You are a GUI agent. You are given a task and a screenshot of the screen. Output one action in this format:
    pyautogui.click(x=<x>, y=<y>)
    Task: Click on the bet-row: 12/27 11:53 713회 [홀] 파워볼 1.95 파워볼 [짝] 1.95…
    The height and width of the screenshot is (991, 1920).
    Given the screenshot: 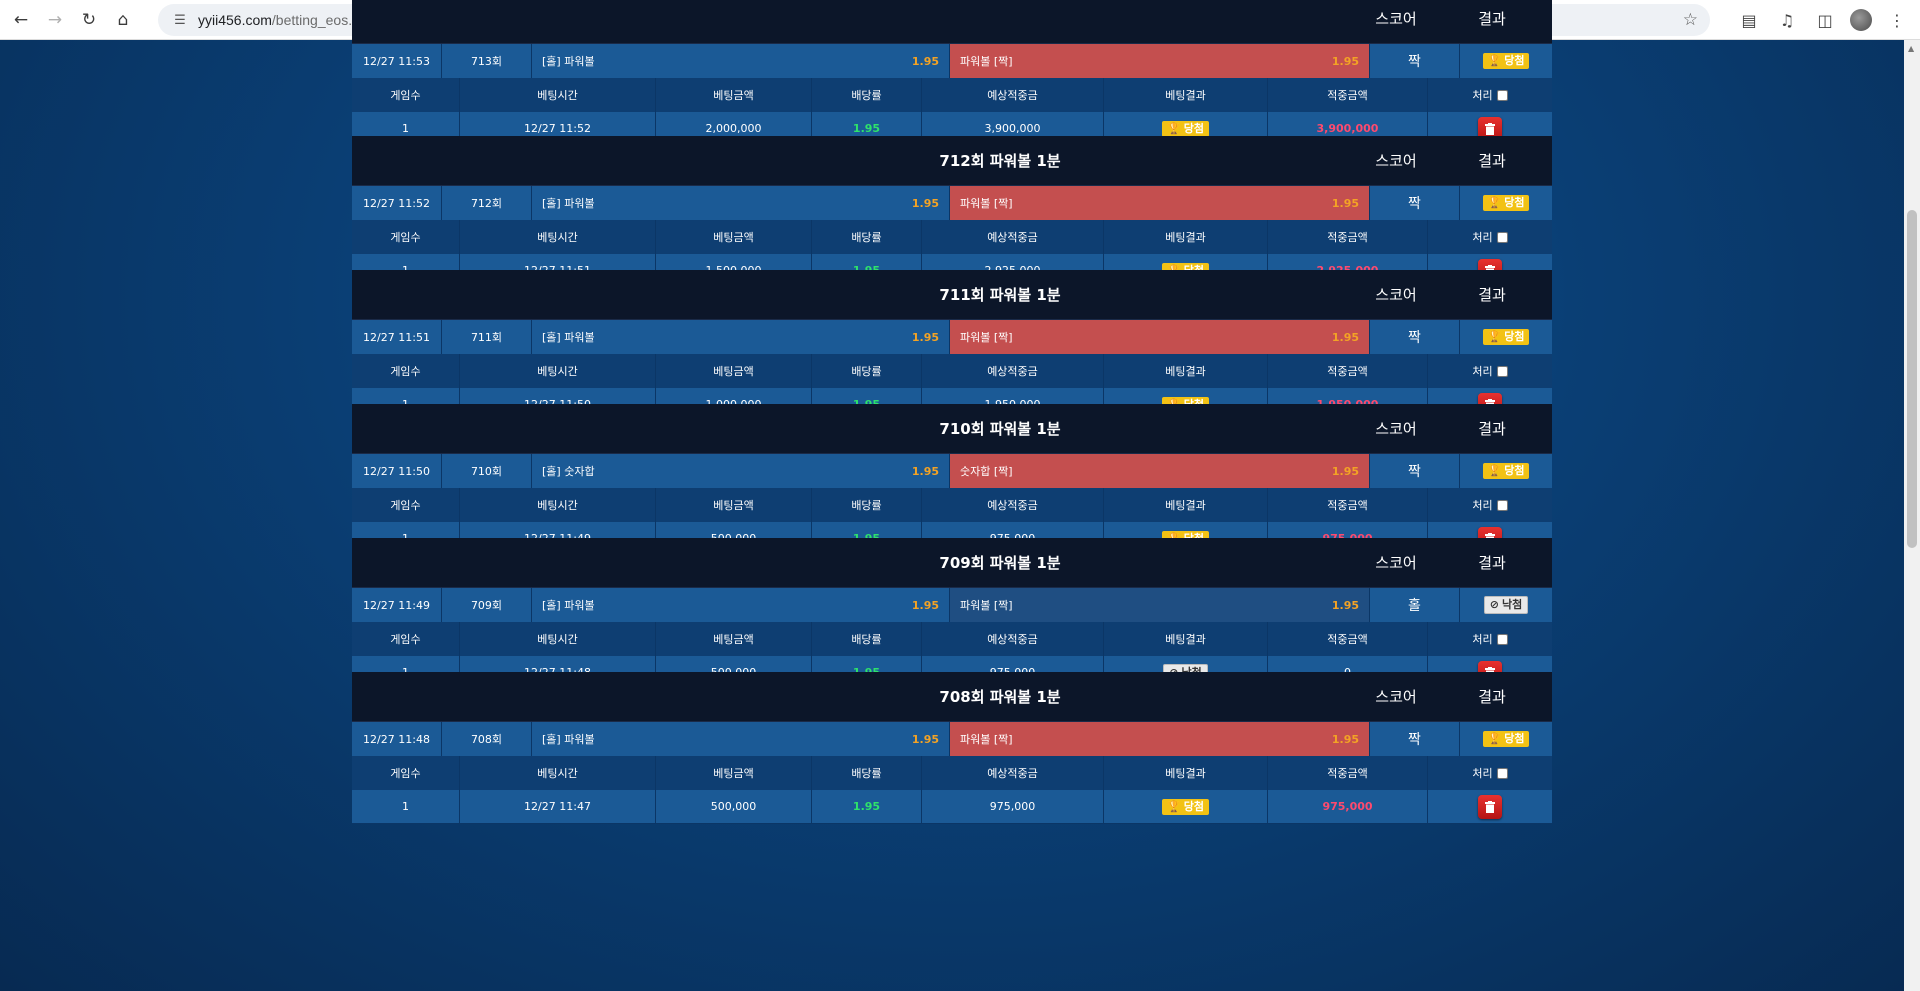 What is the action you would take?
    pyautogui.click(x=952, y=61)
    